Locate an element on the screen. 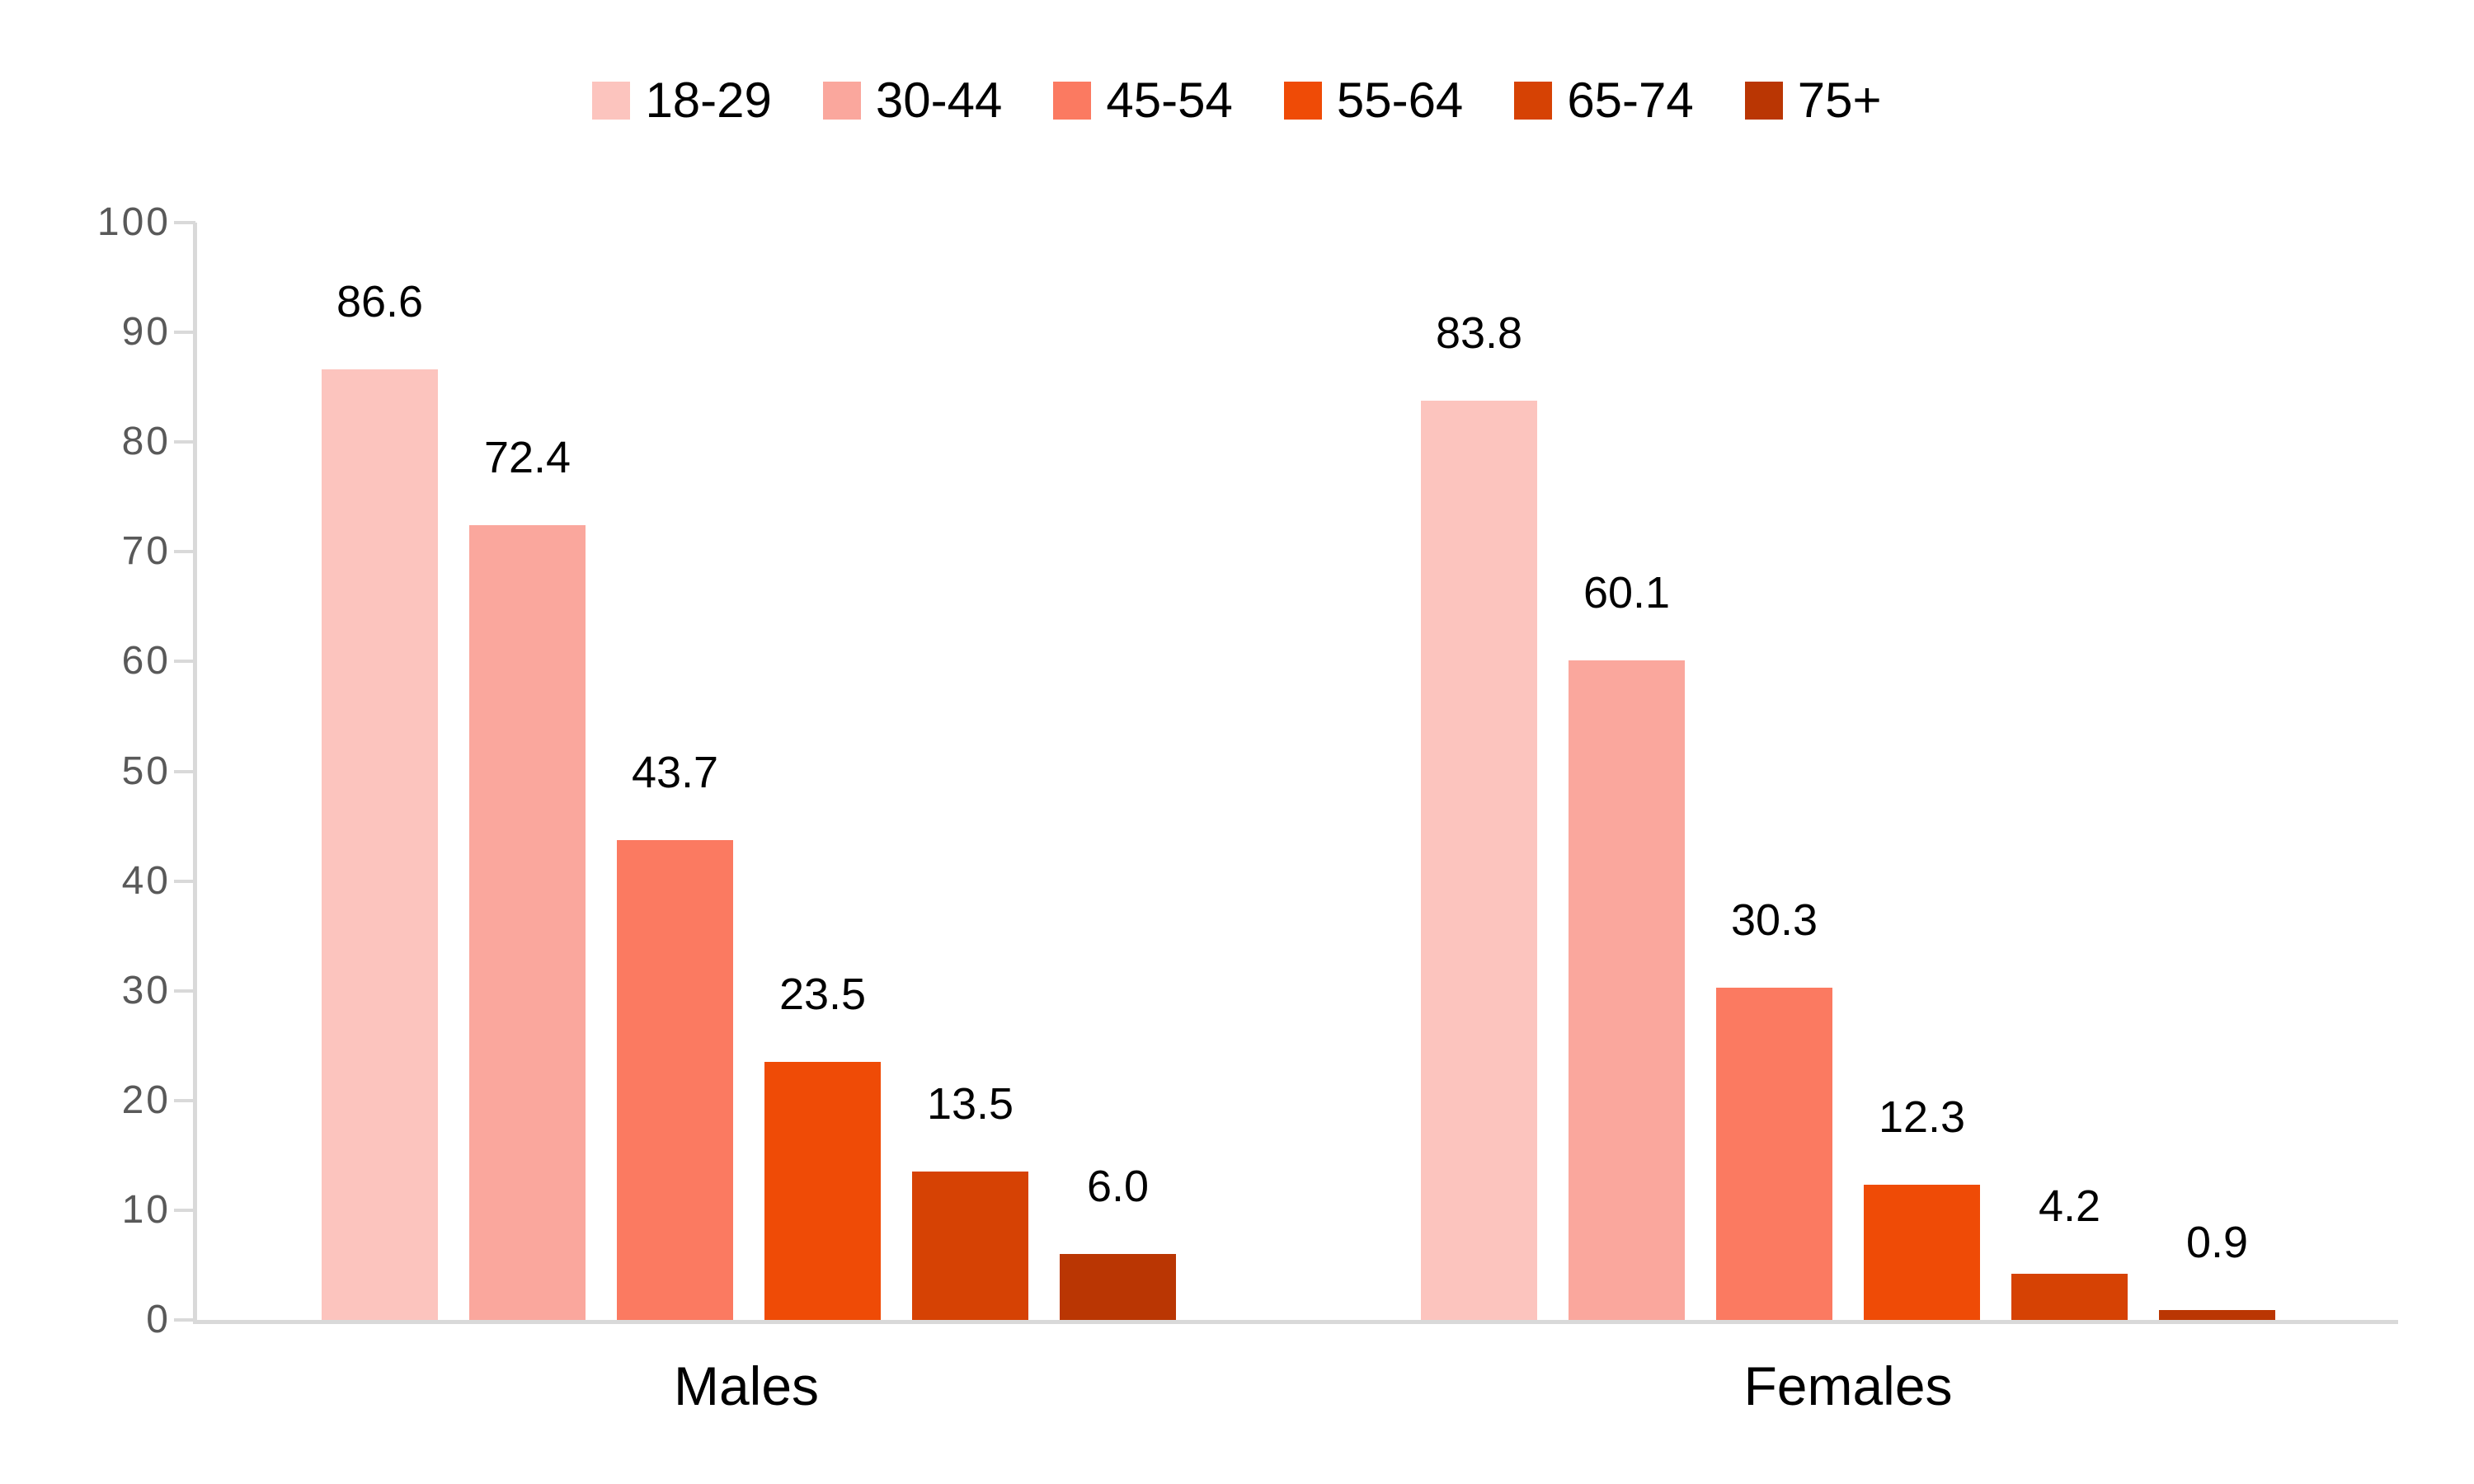 The image size is (2474, 1484). bar-males-45-54: 43.7 is located at coordinates (675, 771).